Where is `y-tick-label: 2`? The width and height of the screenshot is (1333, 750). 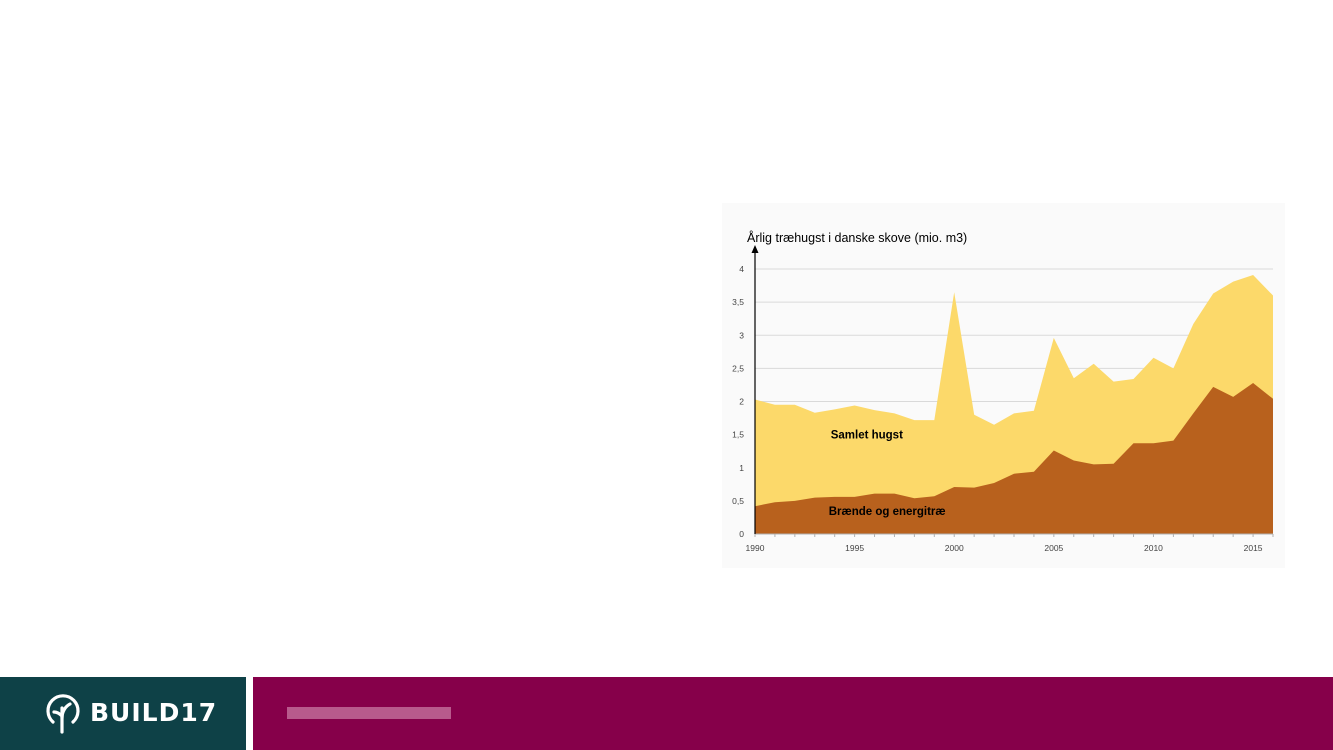 y-tick-label: 2 is located at coordinates (741, 402).